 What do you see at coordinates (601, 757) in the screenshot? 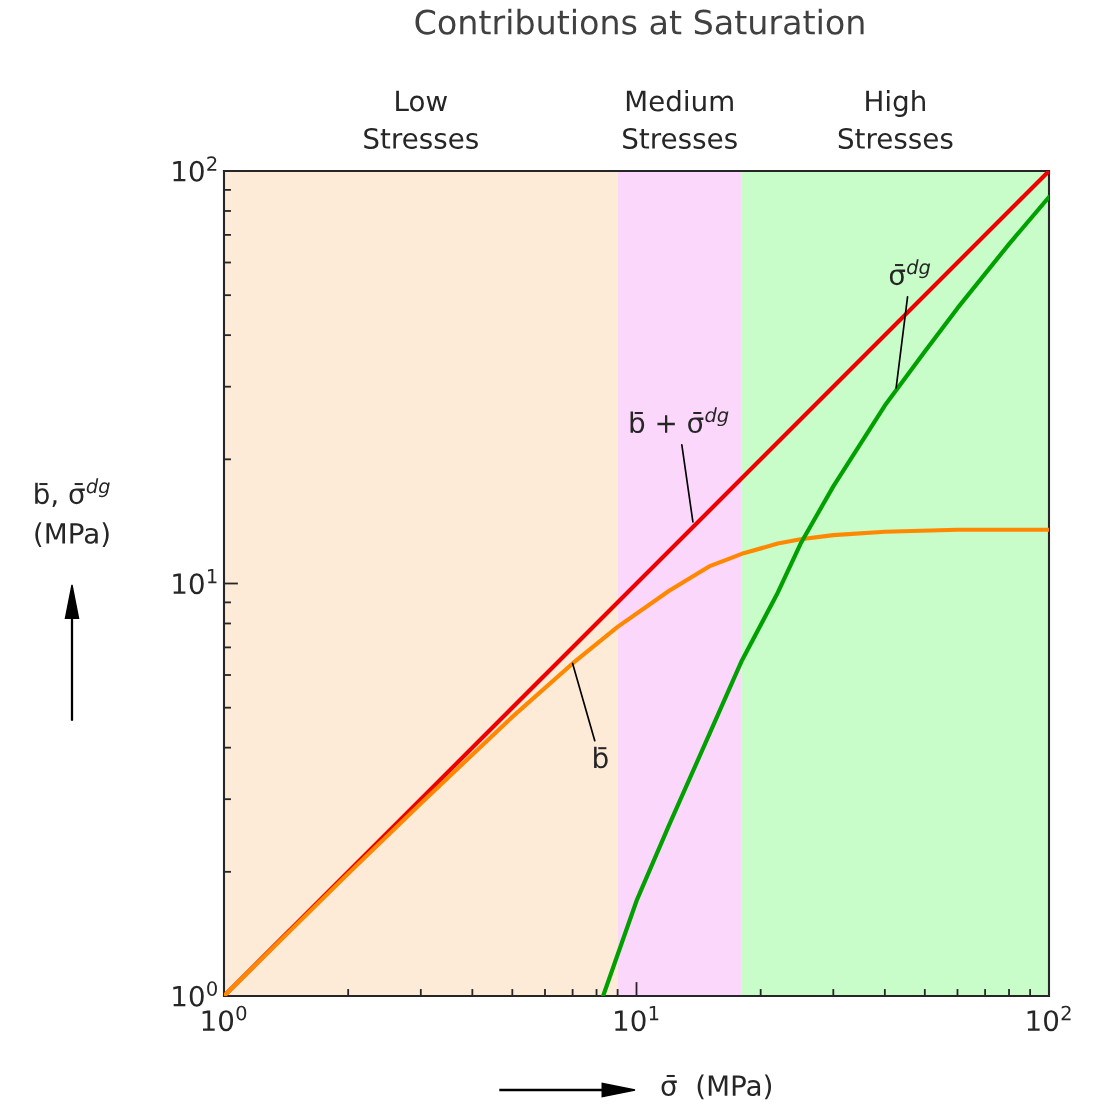
I see `annotation: b̄` at bounding box center [601, 757].